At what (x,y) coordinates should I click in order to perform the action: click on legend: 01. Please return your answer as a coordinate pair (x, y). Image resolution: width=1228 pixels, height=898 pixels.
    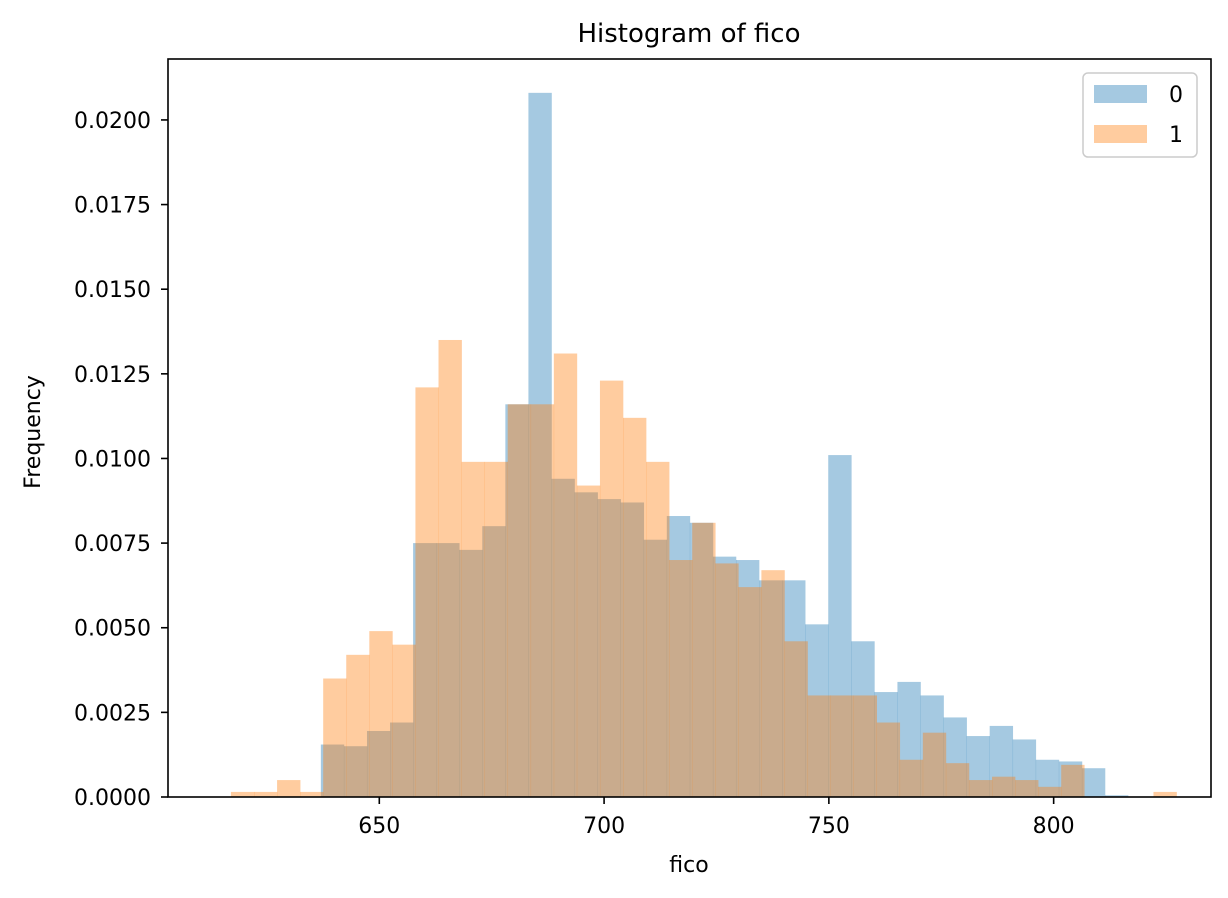
    Looking at the image, I should click on (1140, 115).